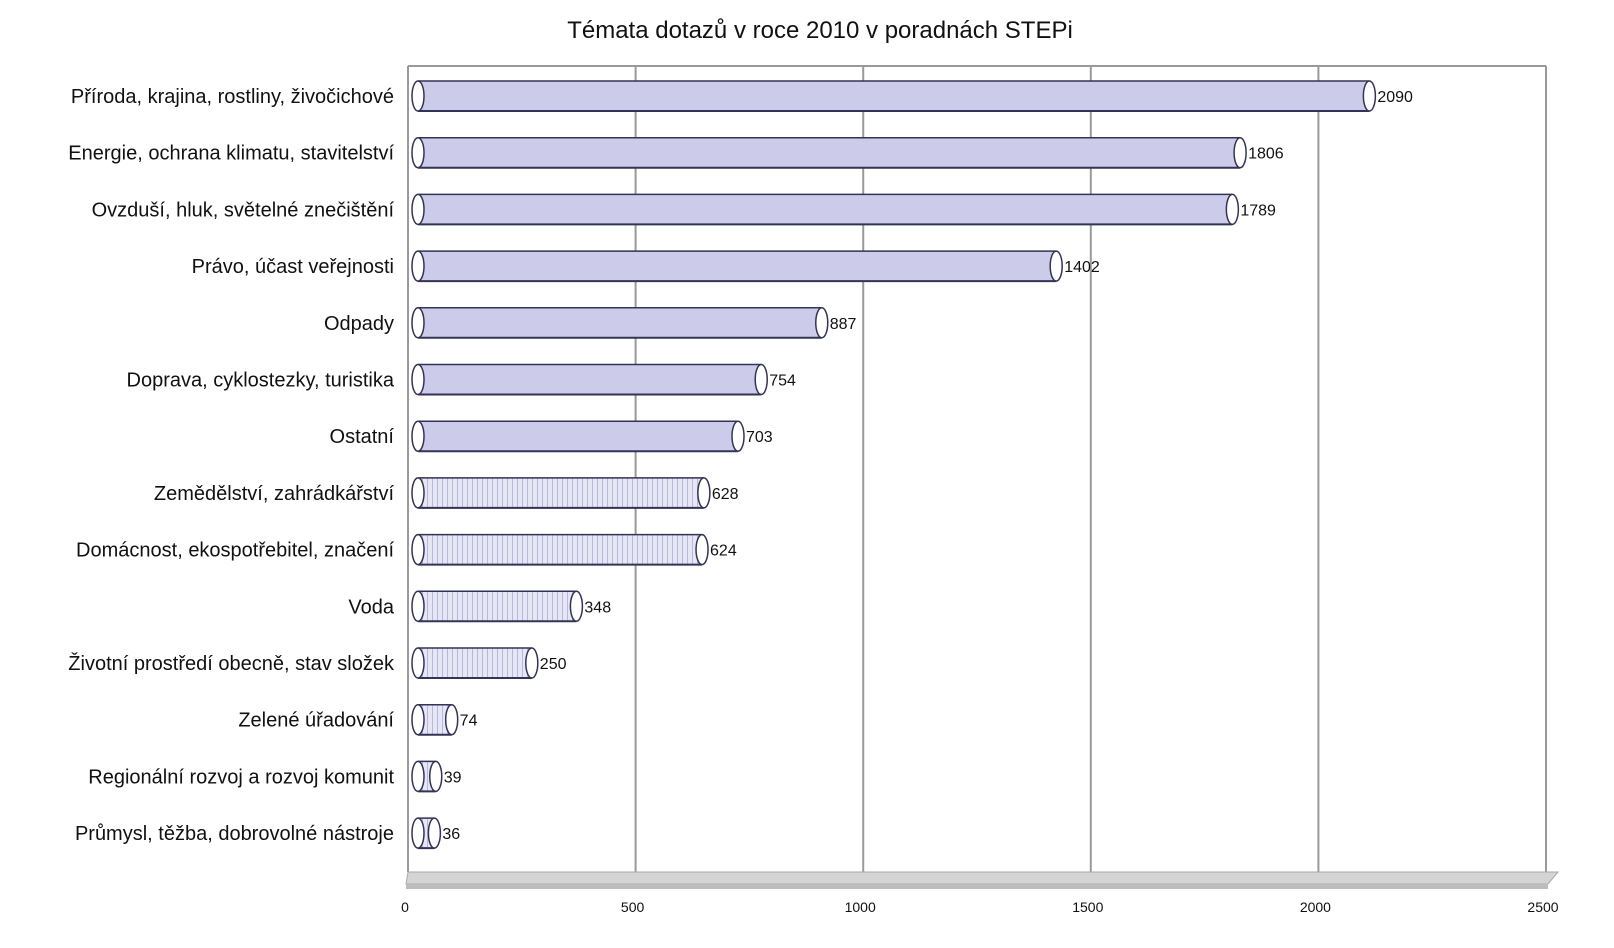  I want to click on axis-floor-slab, so click(982, 878).